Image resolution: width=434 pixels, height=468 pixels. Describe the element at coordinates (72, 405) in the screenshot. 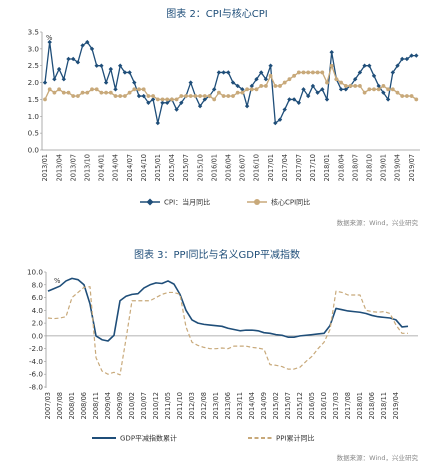

I see `x-tick-label: 2008/01` at that location.